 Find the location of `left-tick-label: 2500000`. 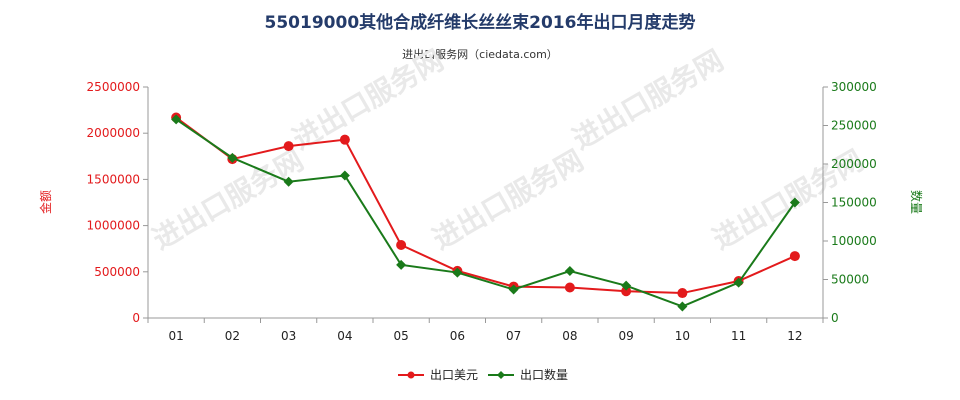

left-tick-label: 2500000 is located at coordinates (113, 87).